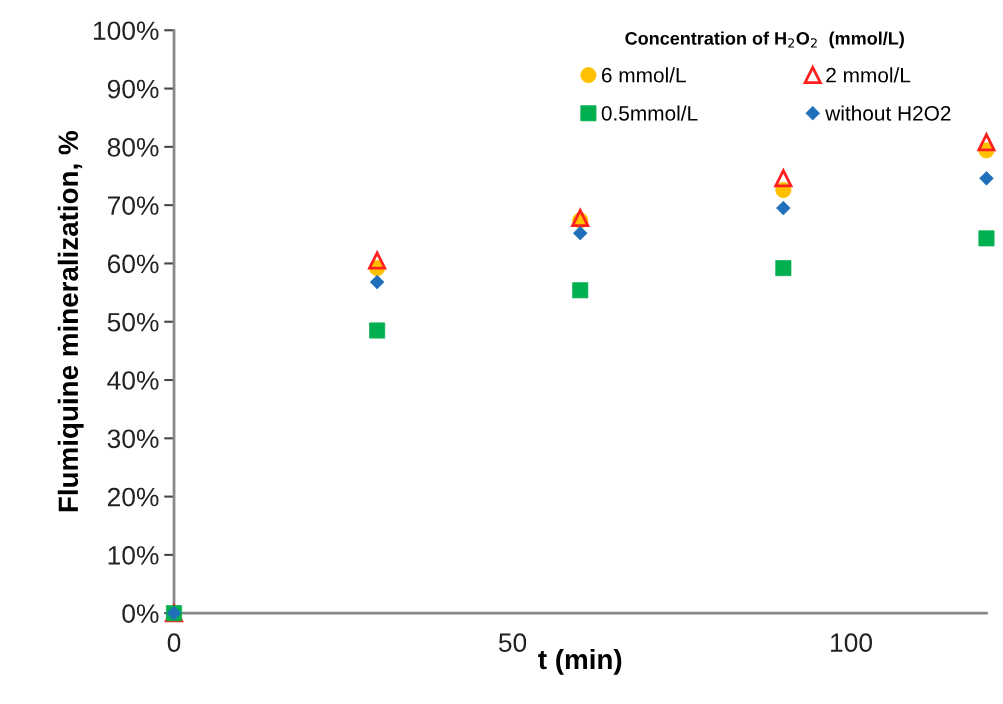  Describe the element at coordinates (133, 322) in the screenshot. I see `y-tick-label: 50%` at that location.